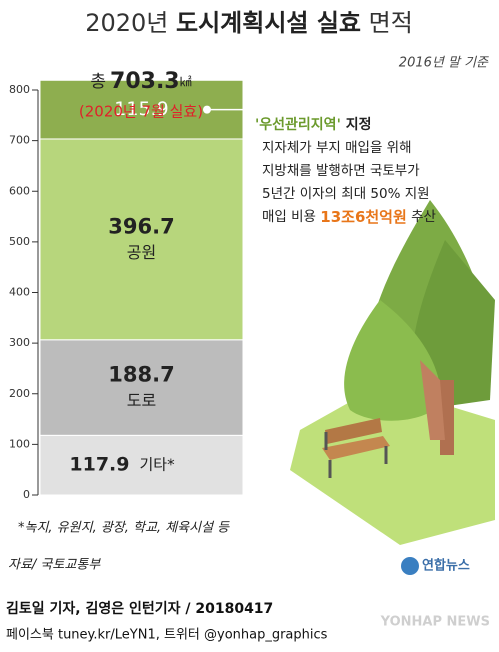 The width and height of the screenshot is (499, 652). What do you see at coordinates (158, 465) in the screenshot?
I see `segment-name: 기타*` at bounding box center [158, 465].